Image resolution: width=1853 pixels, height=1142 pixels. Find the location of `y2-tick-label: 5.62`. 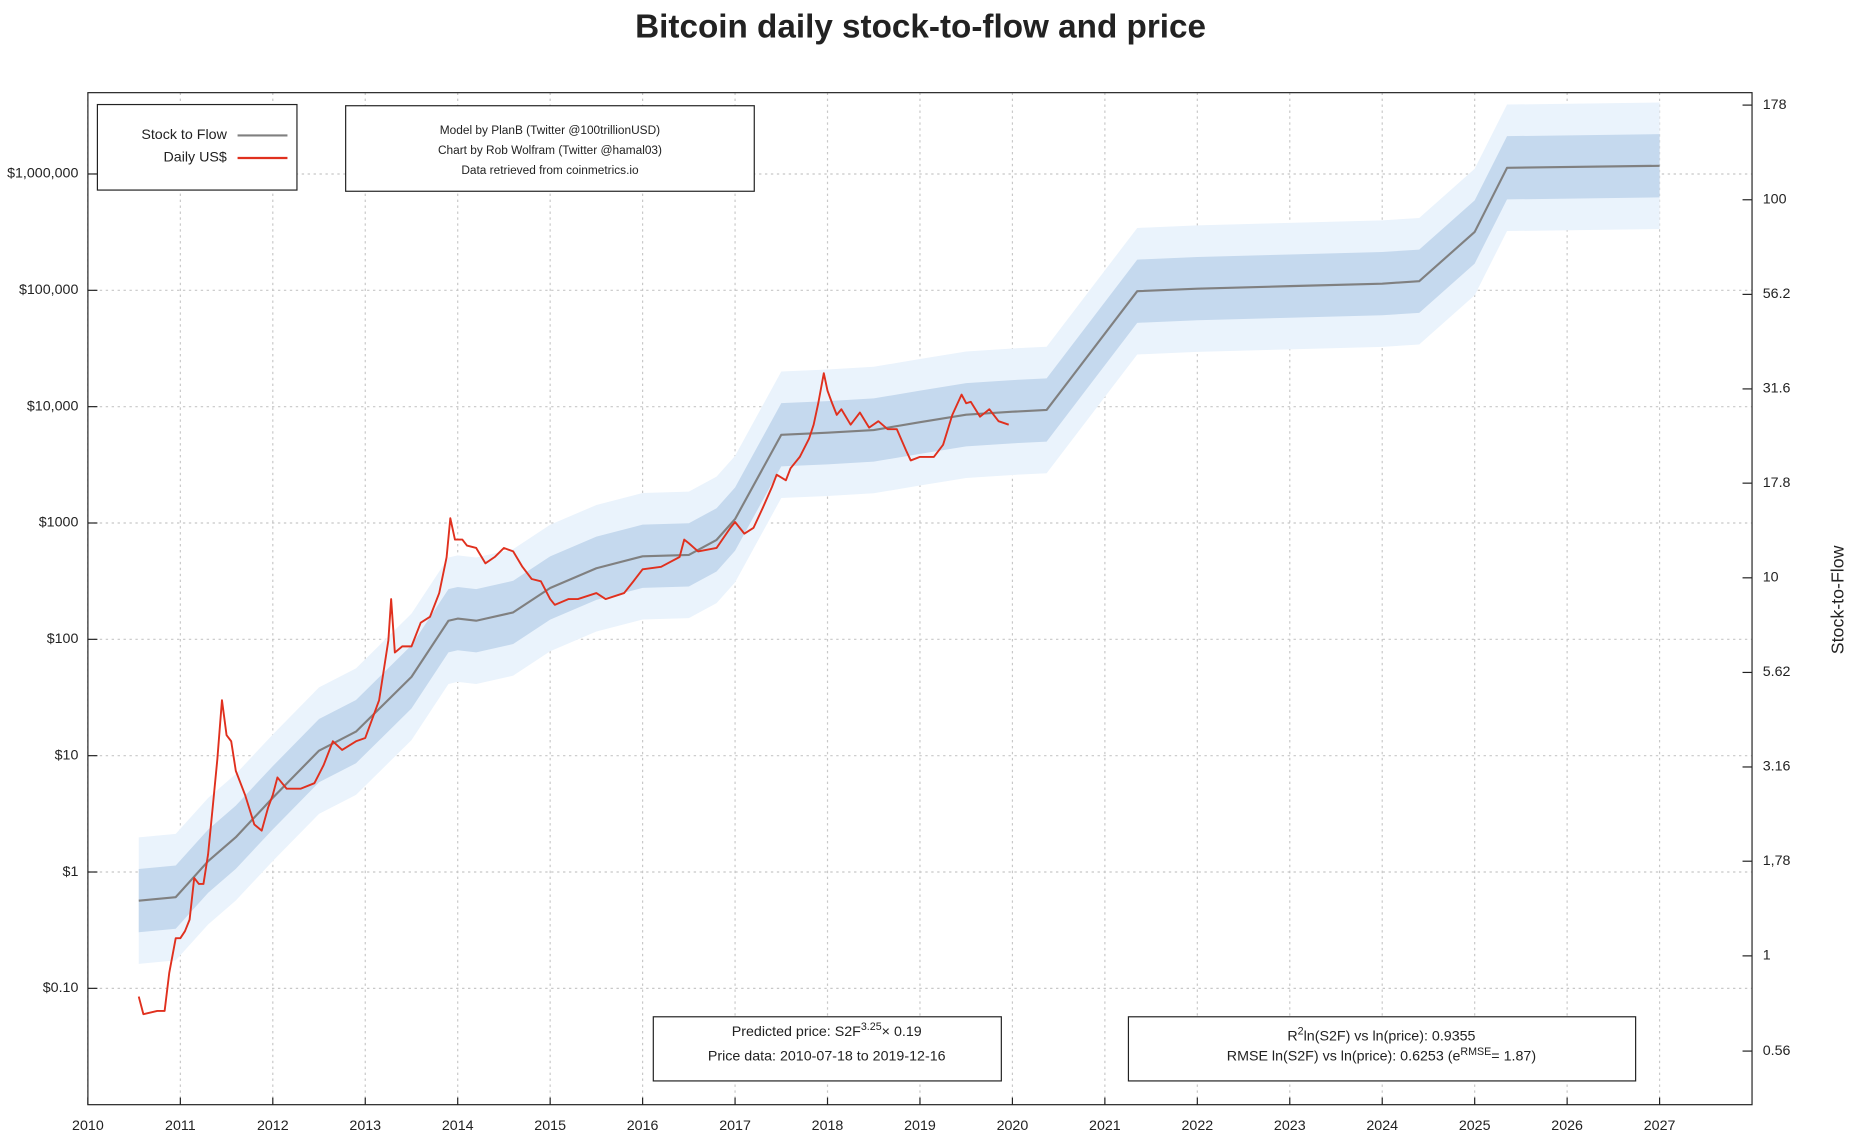

y2-tick-label: 5.62 is located at coordinates (1777, 672).